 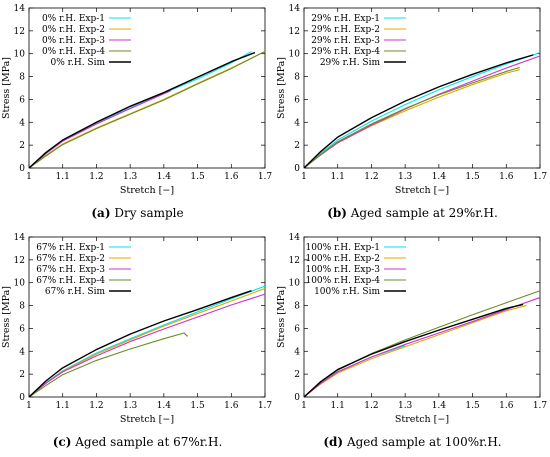 What do you see at coordinates (345, 30) in the screenshot?
I see `legend-label: 29% r.H. Exp-2` at bounding box center [345, 30].